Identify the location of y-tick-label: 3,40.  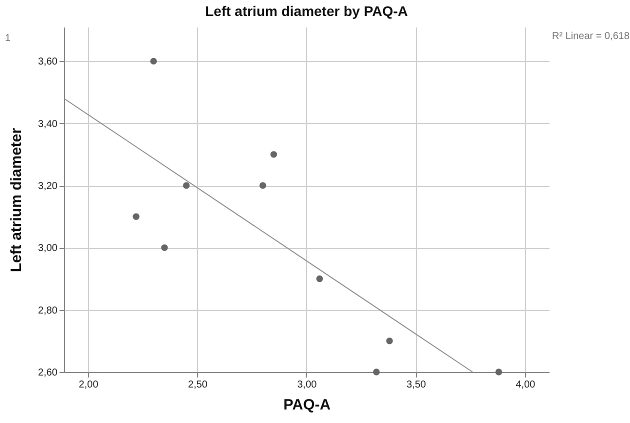
(48, 124).